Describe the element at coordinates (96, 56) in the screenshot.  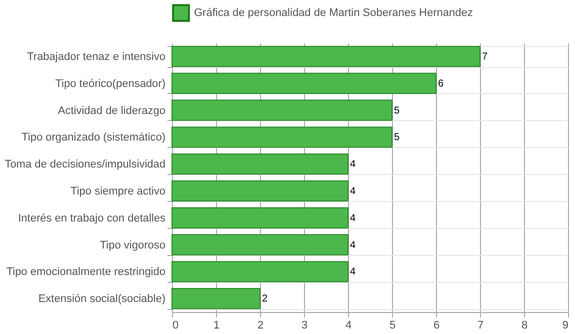
I see `y-tick-label: Trabajador tenaz e intensivo` at that location.